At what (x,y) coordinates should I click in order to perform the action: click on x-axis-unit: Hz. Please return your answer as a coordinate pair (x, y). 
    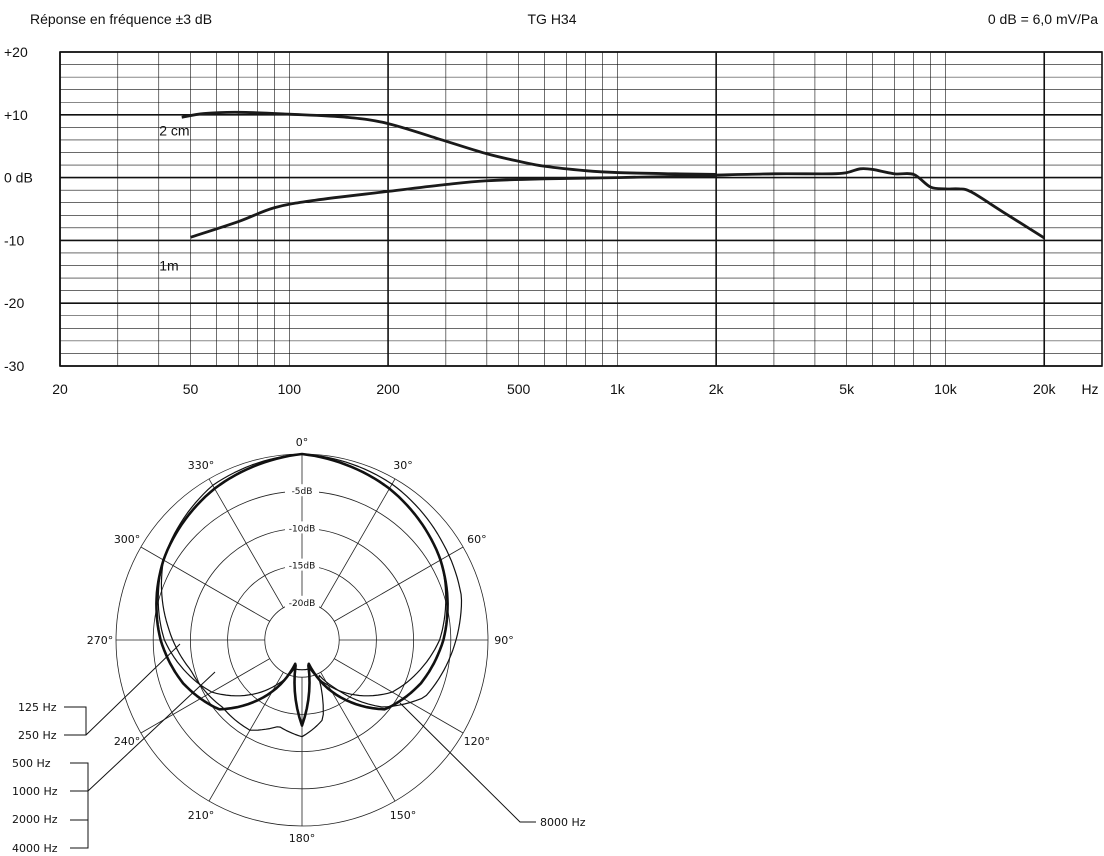
    Looking at the image, I should click on (1089, 389).